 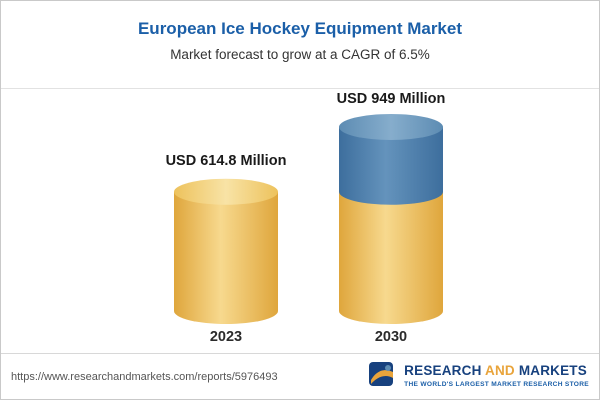 What do you see at coordinates (226, 161) in the screenshot?
I see `value-label-2023: USD 614.8 Million` at bounding box center [226, 161].